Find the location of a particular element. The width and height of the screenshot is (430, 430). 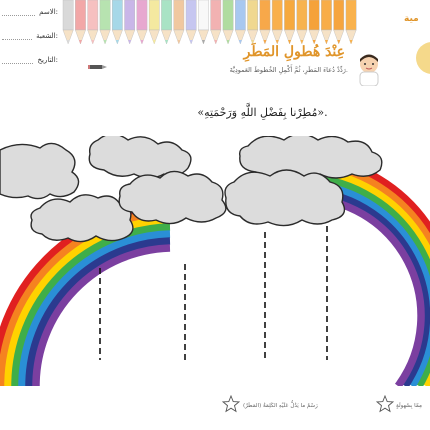

date-label: التاريخ: is located at coordinates (47, 60).